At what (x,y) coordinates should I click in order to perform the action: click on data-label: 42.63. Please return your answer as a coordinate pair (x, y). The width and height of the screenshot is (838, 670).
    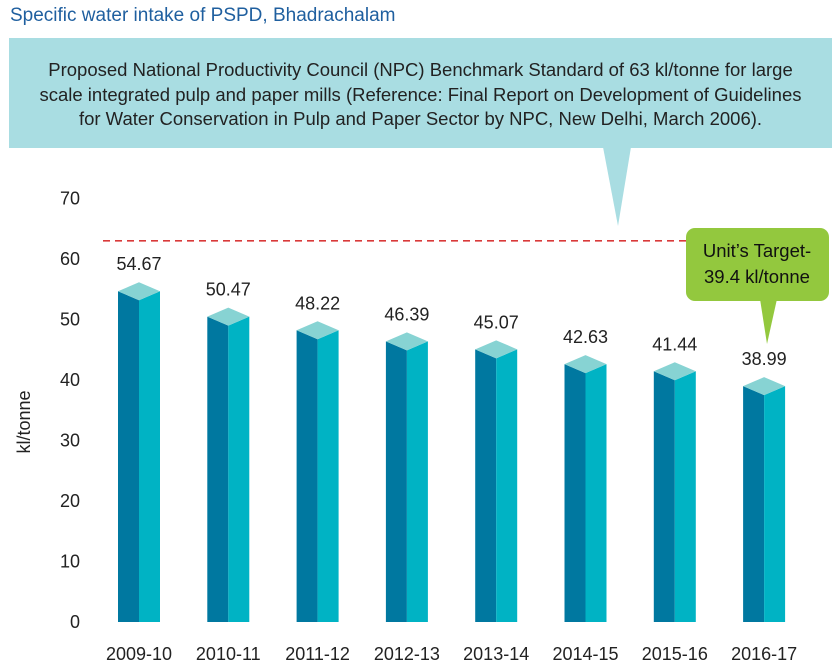
    Looking at the image, I should click on (585, 337).